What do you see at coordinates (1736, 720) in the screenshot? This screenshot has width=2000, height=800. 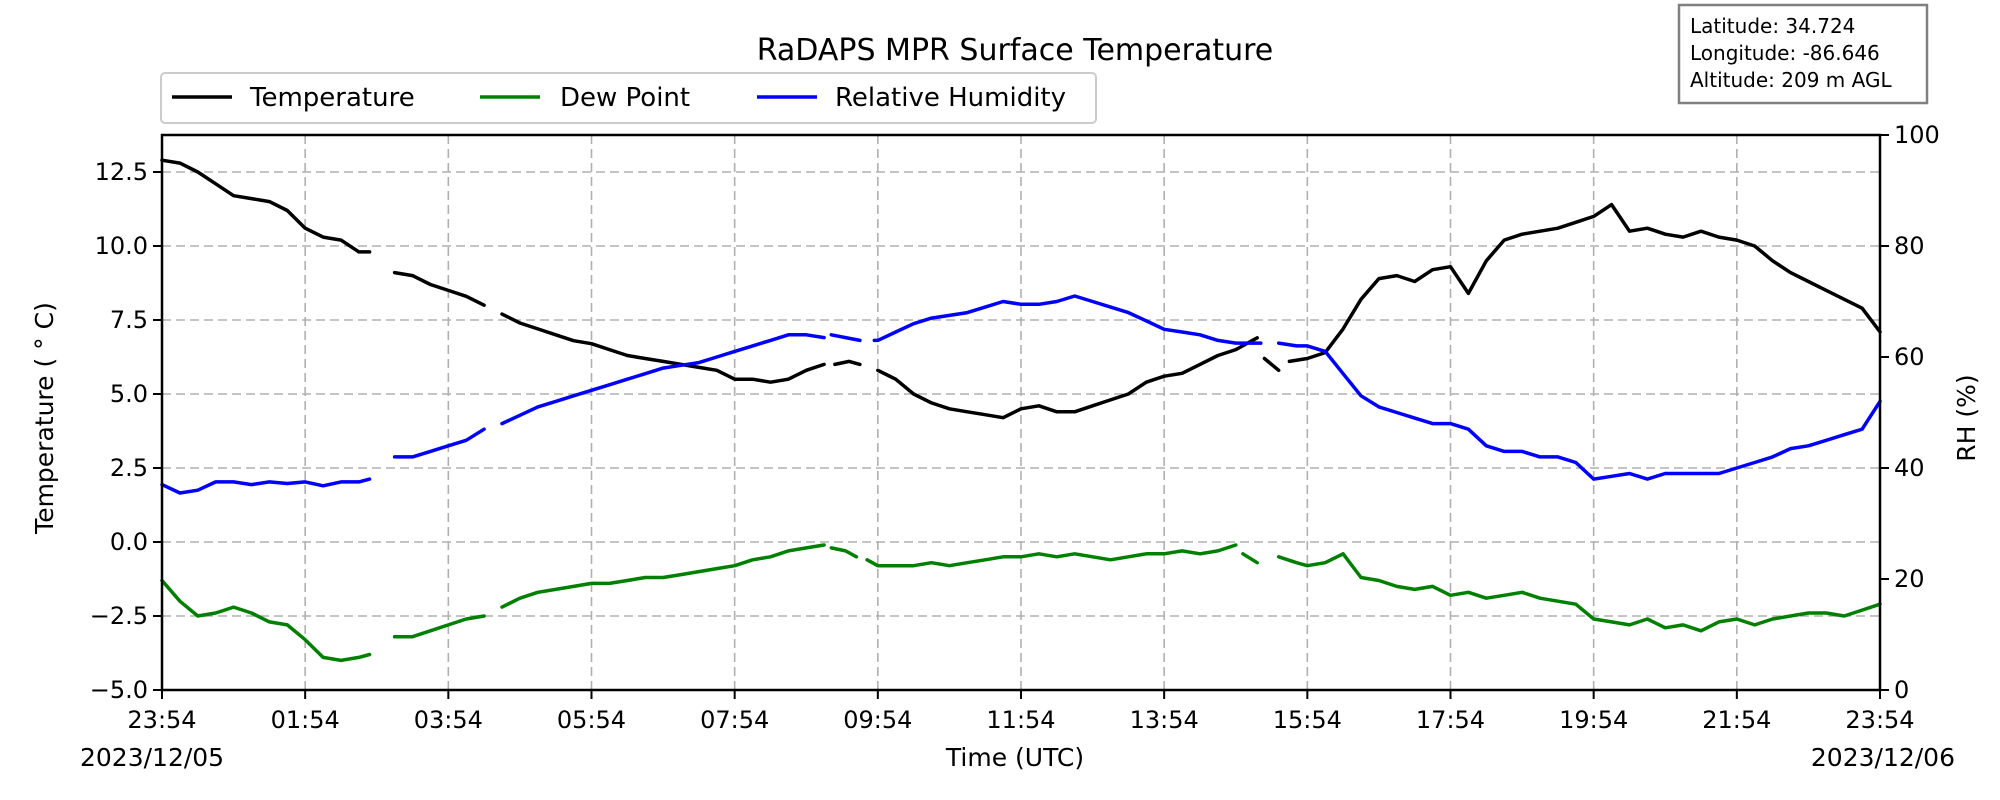 I see `x-tick-label: 21:54` at bounding box center [1736, 720].